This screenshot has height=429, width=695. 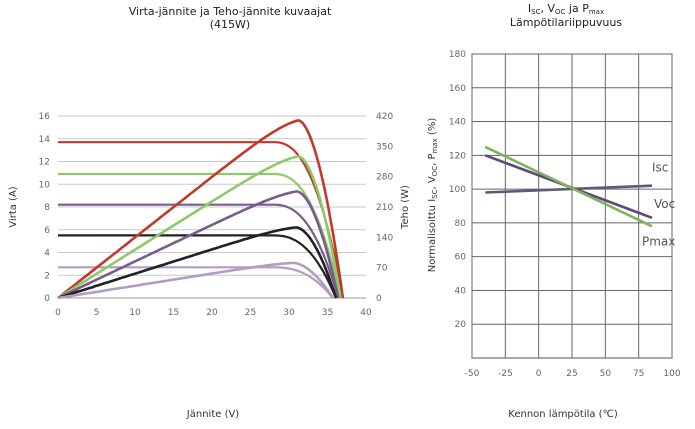 What do you see at coordinates (457, 55) in the screenshot?
I see `right-y-tick-label: 180` at bounding box center [457, 55].